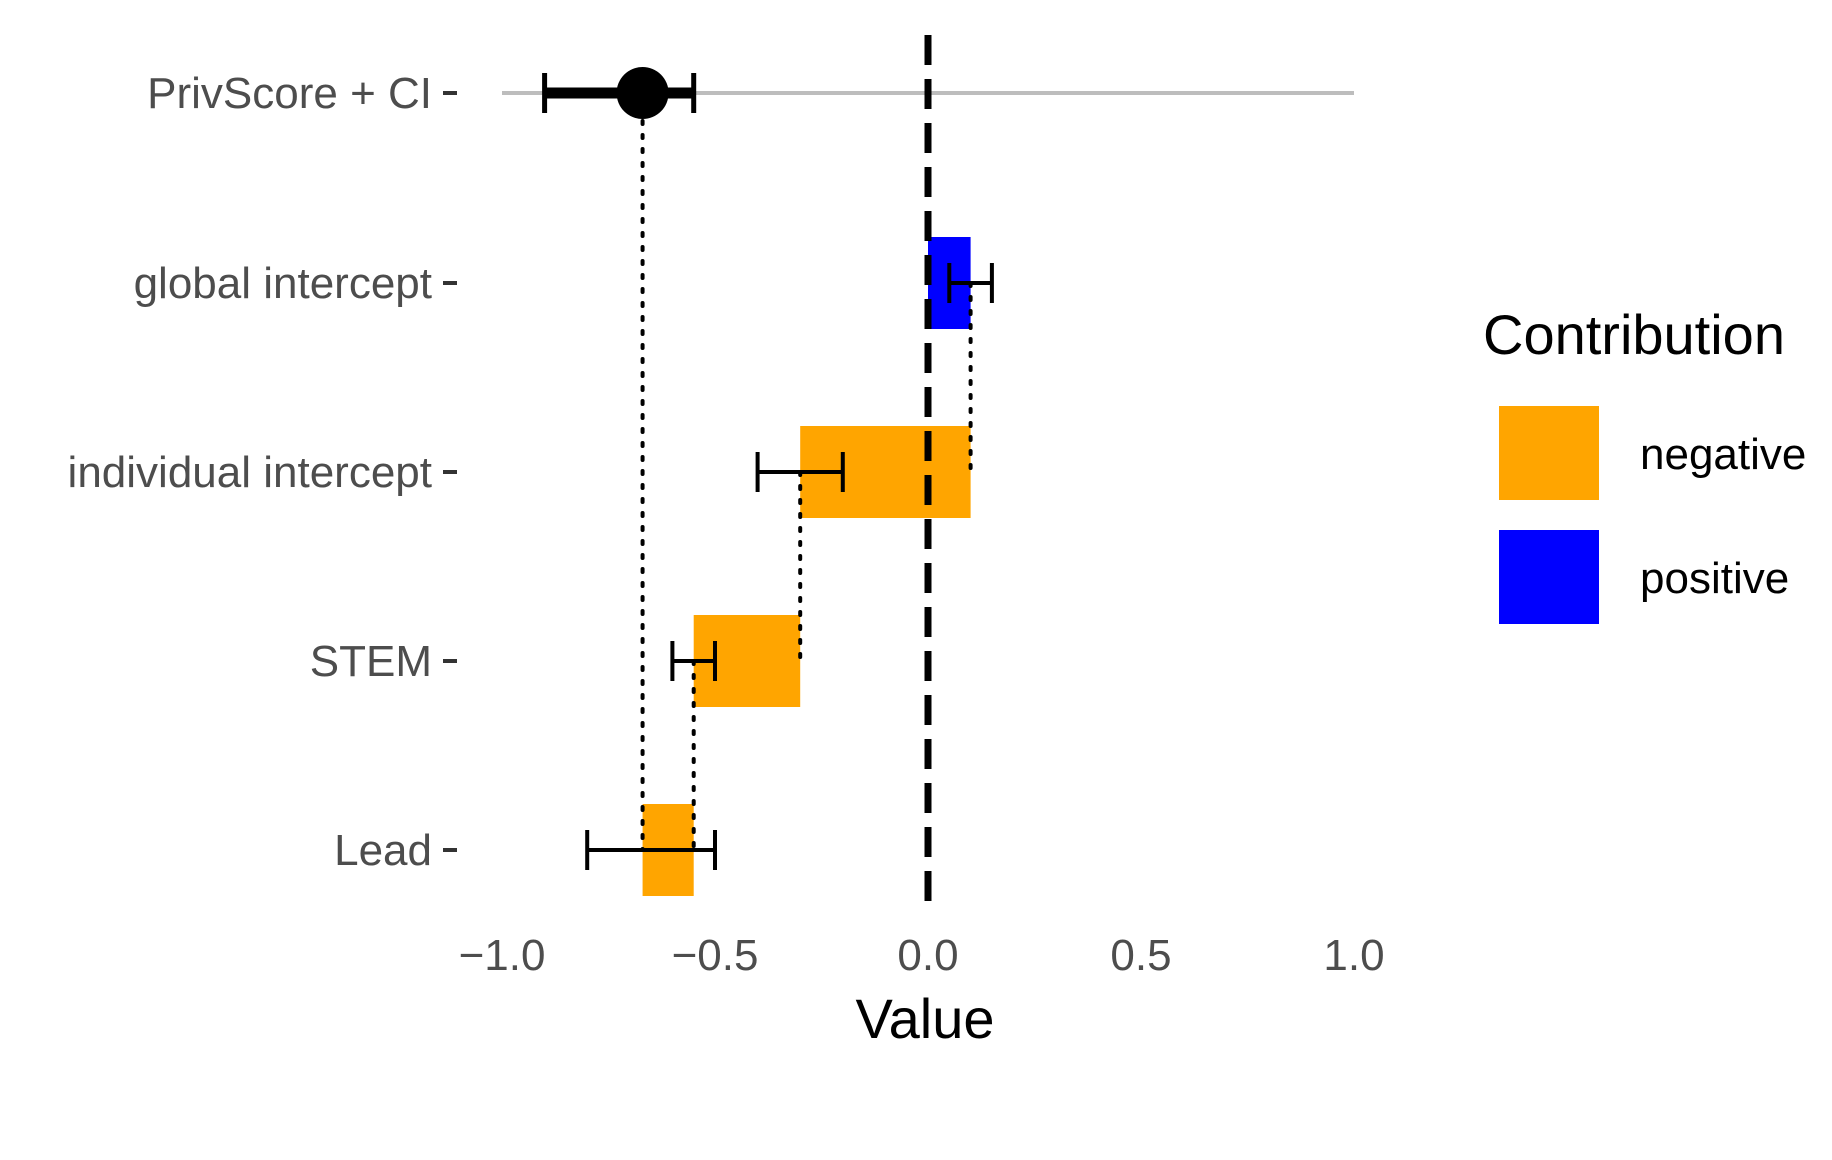  I want to click on legend-key-negative, so click(1549, 453).